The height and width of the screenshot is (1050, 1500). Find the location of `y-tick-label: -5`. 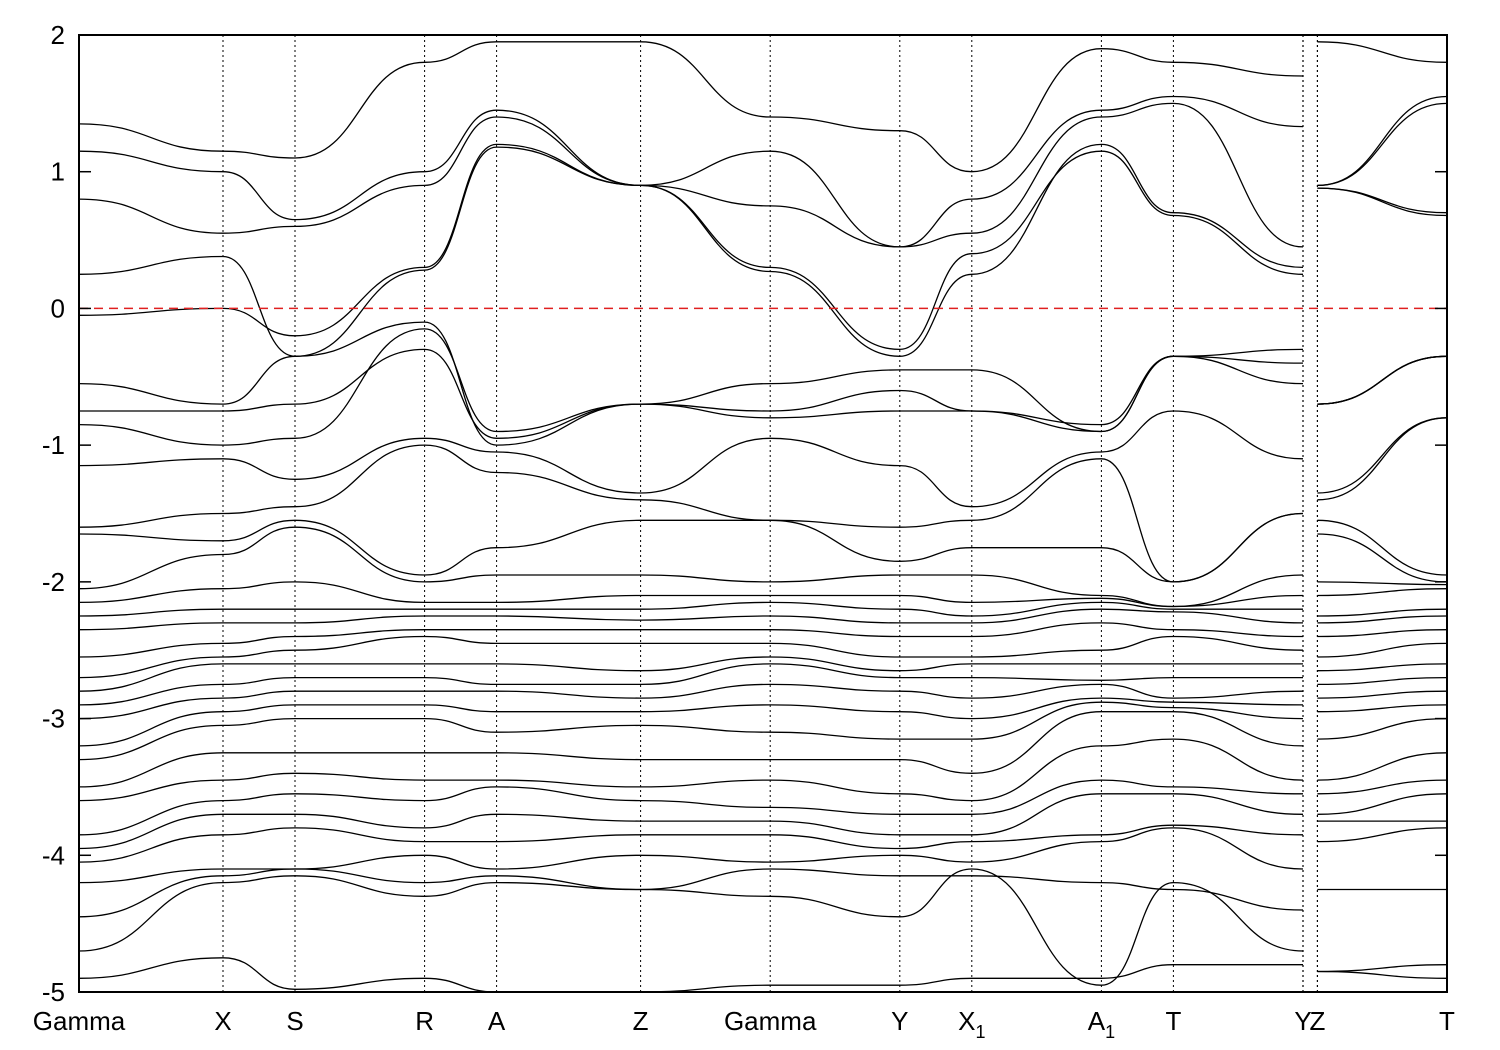

y-tick-label: -5 is located at coordinates (53, 992).